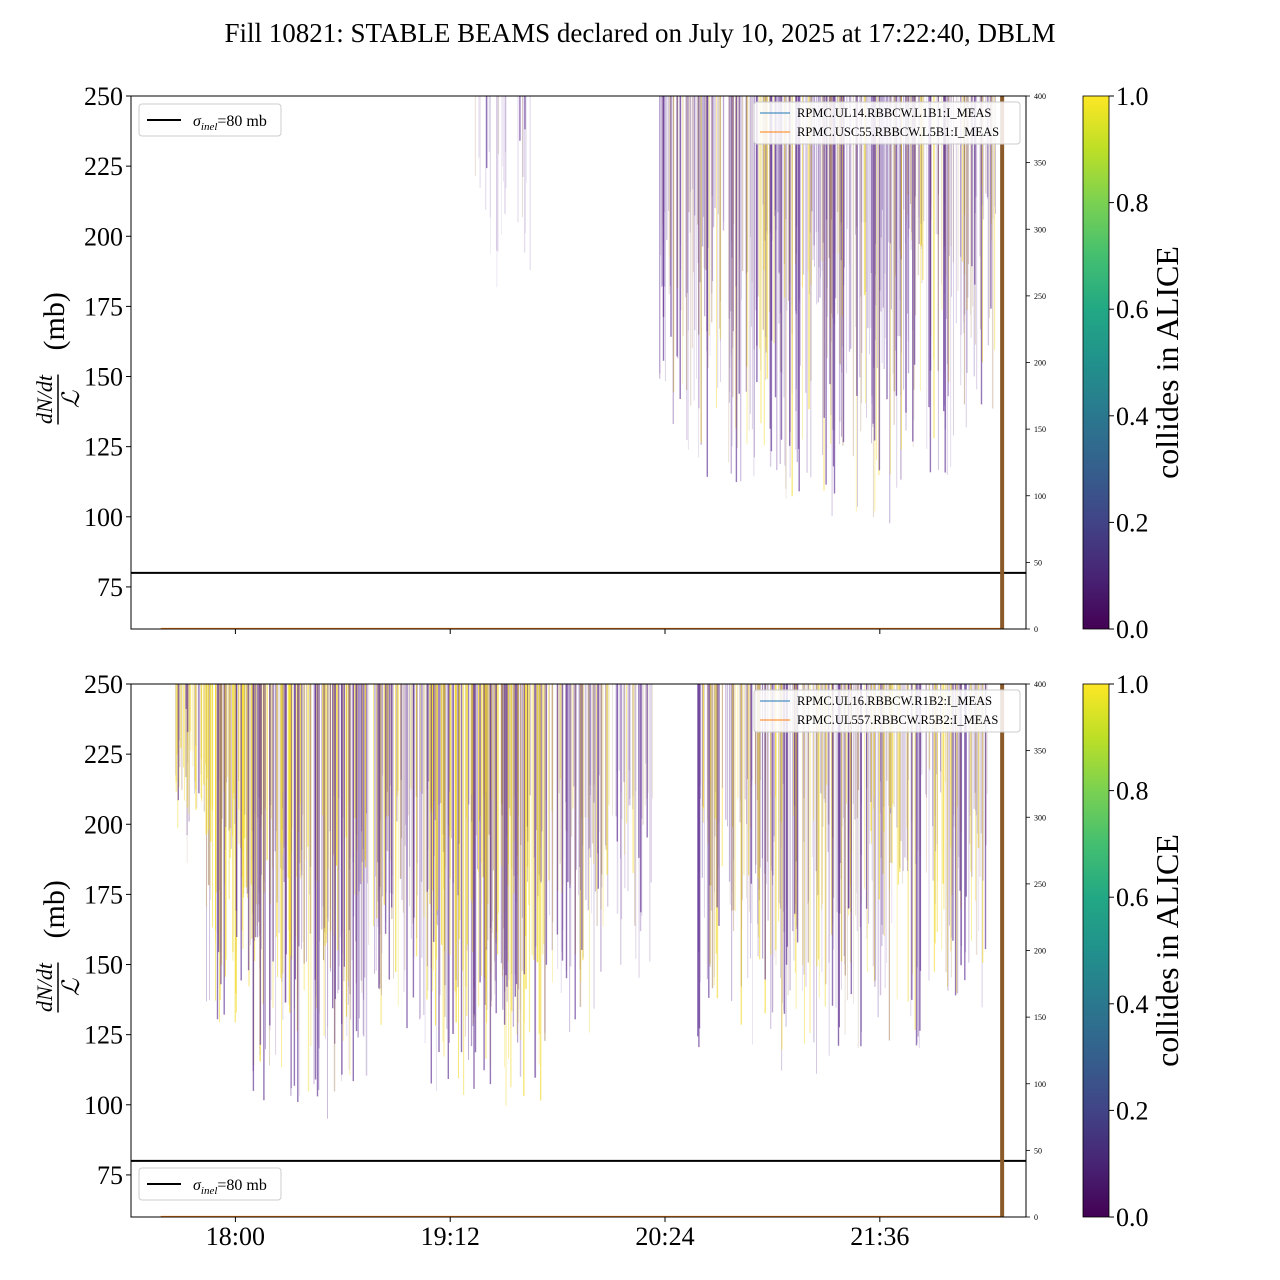  I want to click on x-tick-label: 20:24, so click(664, 1236).